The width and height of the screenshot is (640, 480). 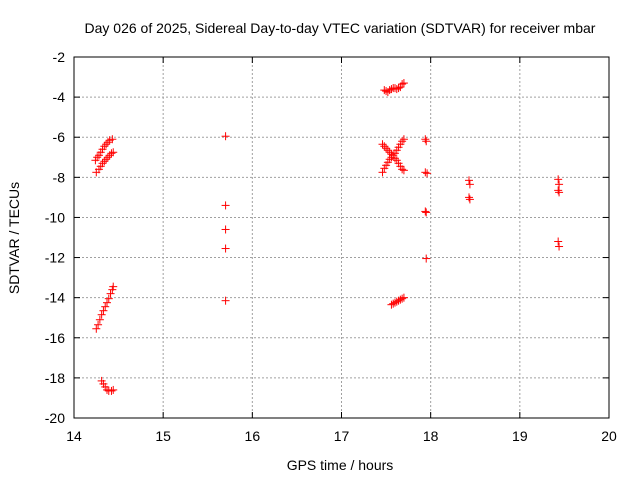 What do you see at coordinates (163, 436) in the screenshot?
I see `x-tick-label: 15` at bounding box center [163, 436].